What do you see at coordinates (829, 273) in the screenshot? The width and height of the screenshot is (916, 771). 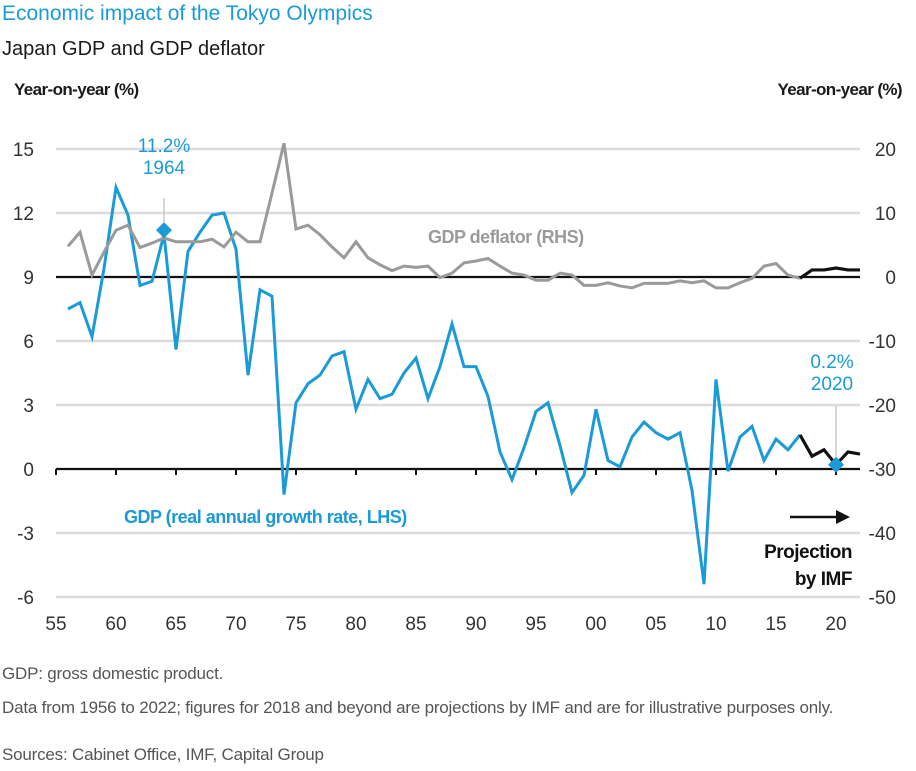 I see `deflator-line-projection` at bounding box center [829, 273].